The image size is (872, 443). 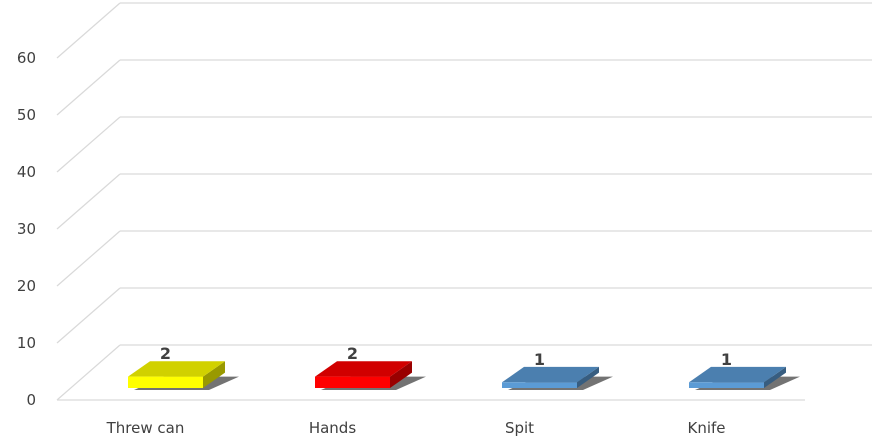 I want to click on x-tick-label: Threw can, so click(x=145, y=428).